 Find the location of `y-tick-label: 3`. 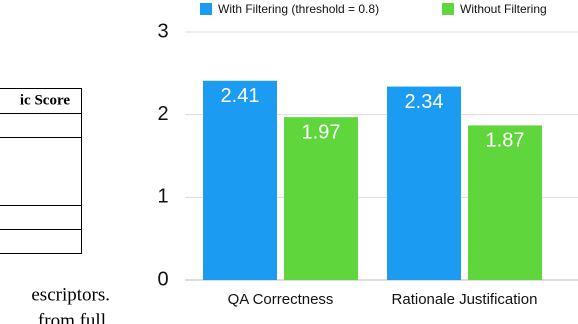

y-tick-label: 3 is located at coordinates (162, 31).